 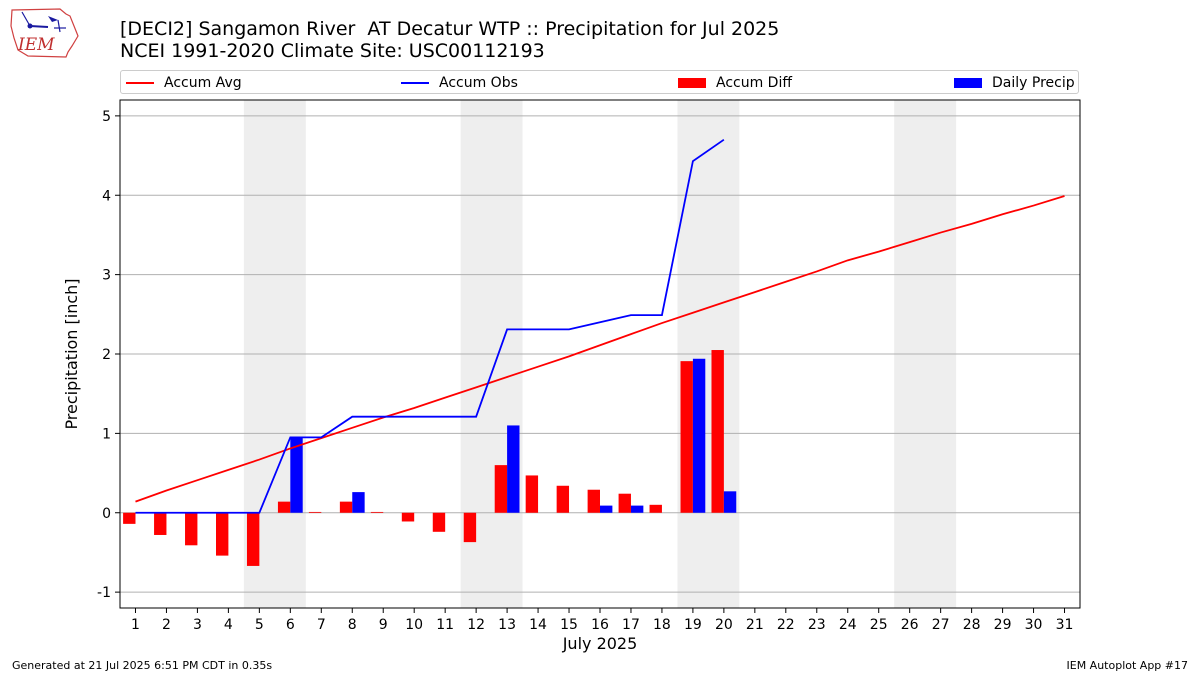 I want to click on x-tick-label-4: 4, so click(x=228, y=625).